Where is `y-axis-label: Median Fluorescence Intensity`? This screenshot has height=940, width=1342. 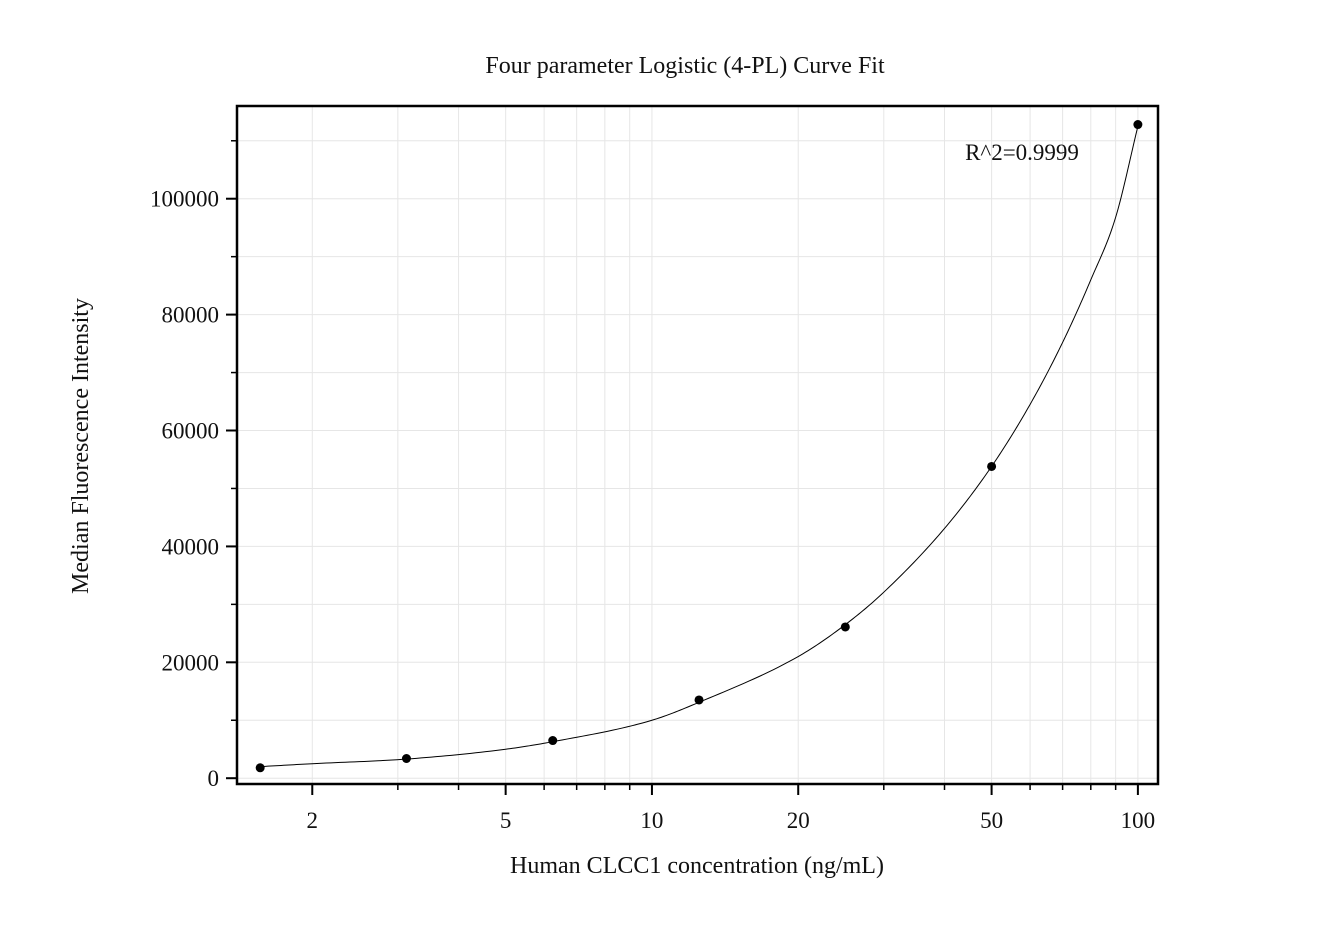 y-axis-label: Median Fluorescence Intensity is located at coordinates (81, 446).